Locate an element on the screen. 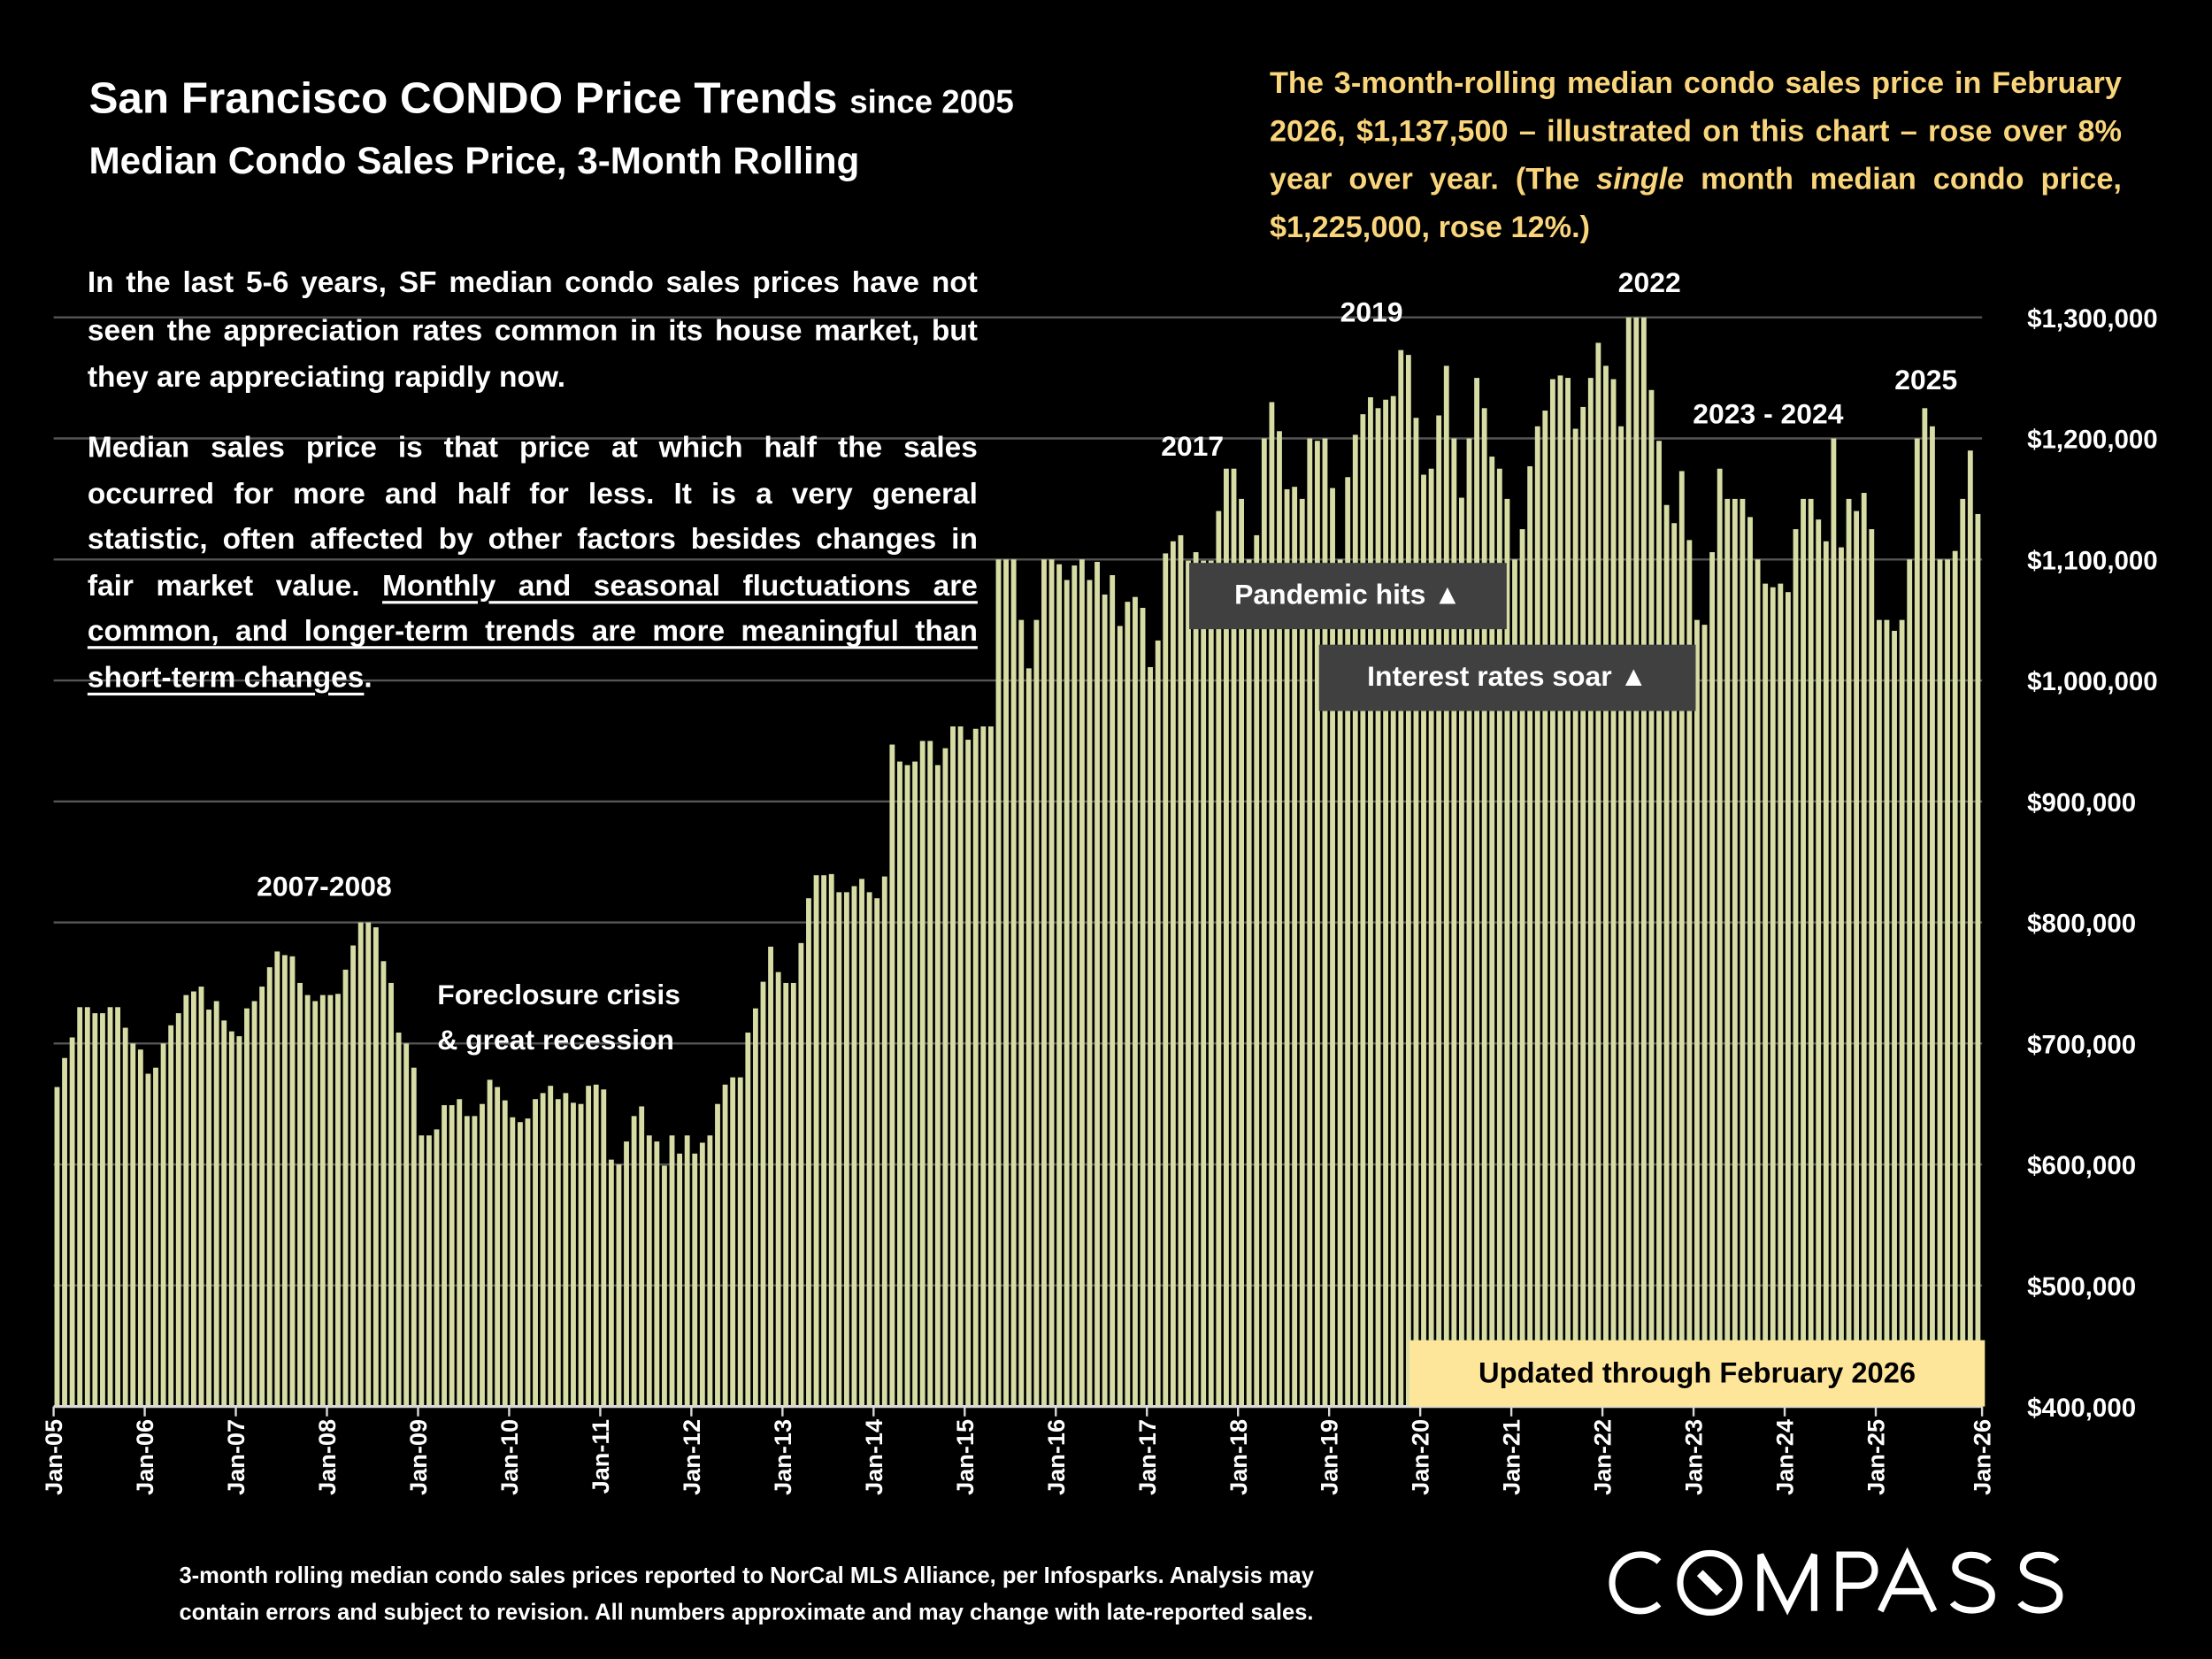 This screenshot has width=2212, height=1659. annotation-foreclosure-2: & great recession is located at coordinates (556, 1041).